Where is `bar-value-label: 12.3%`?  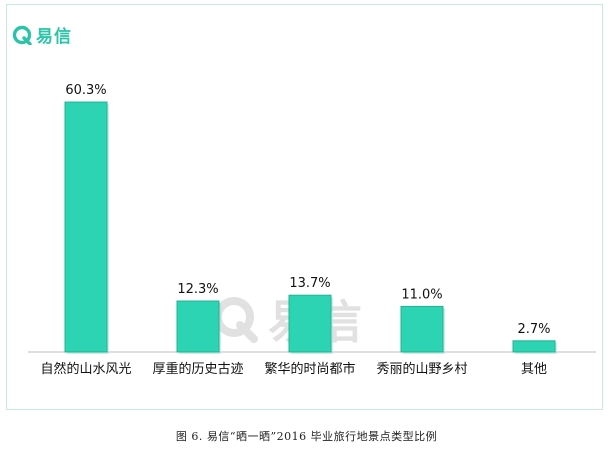
bar-value-label: 12.3% is located at coordinates (197, 289).